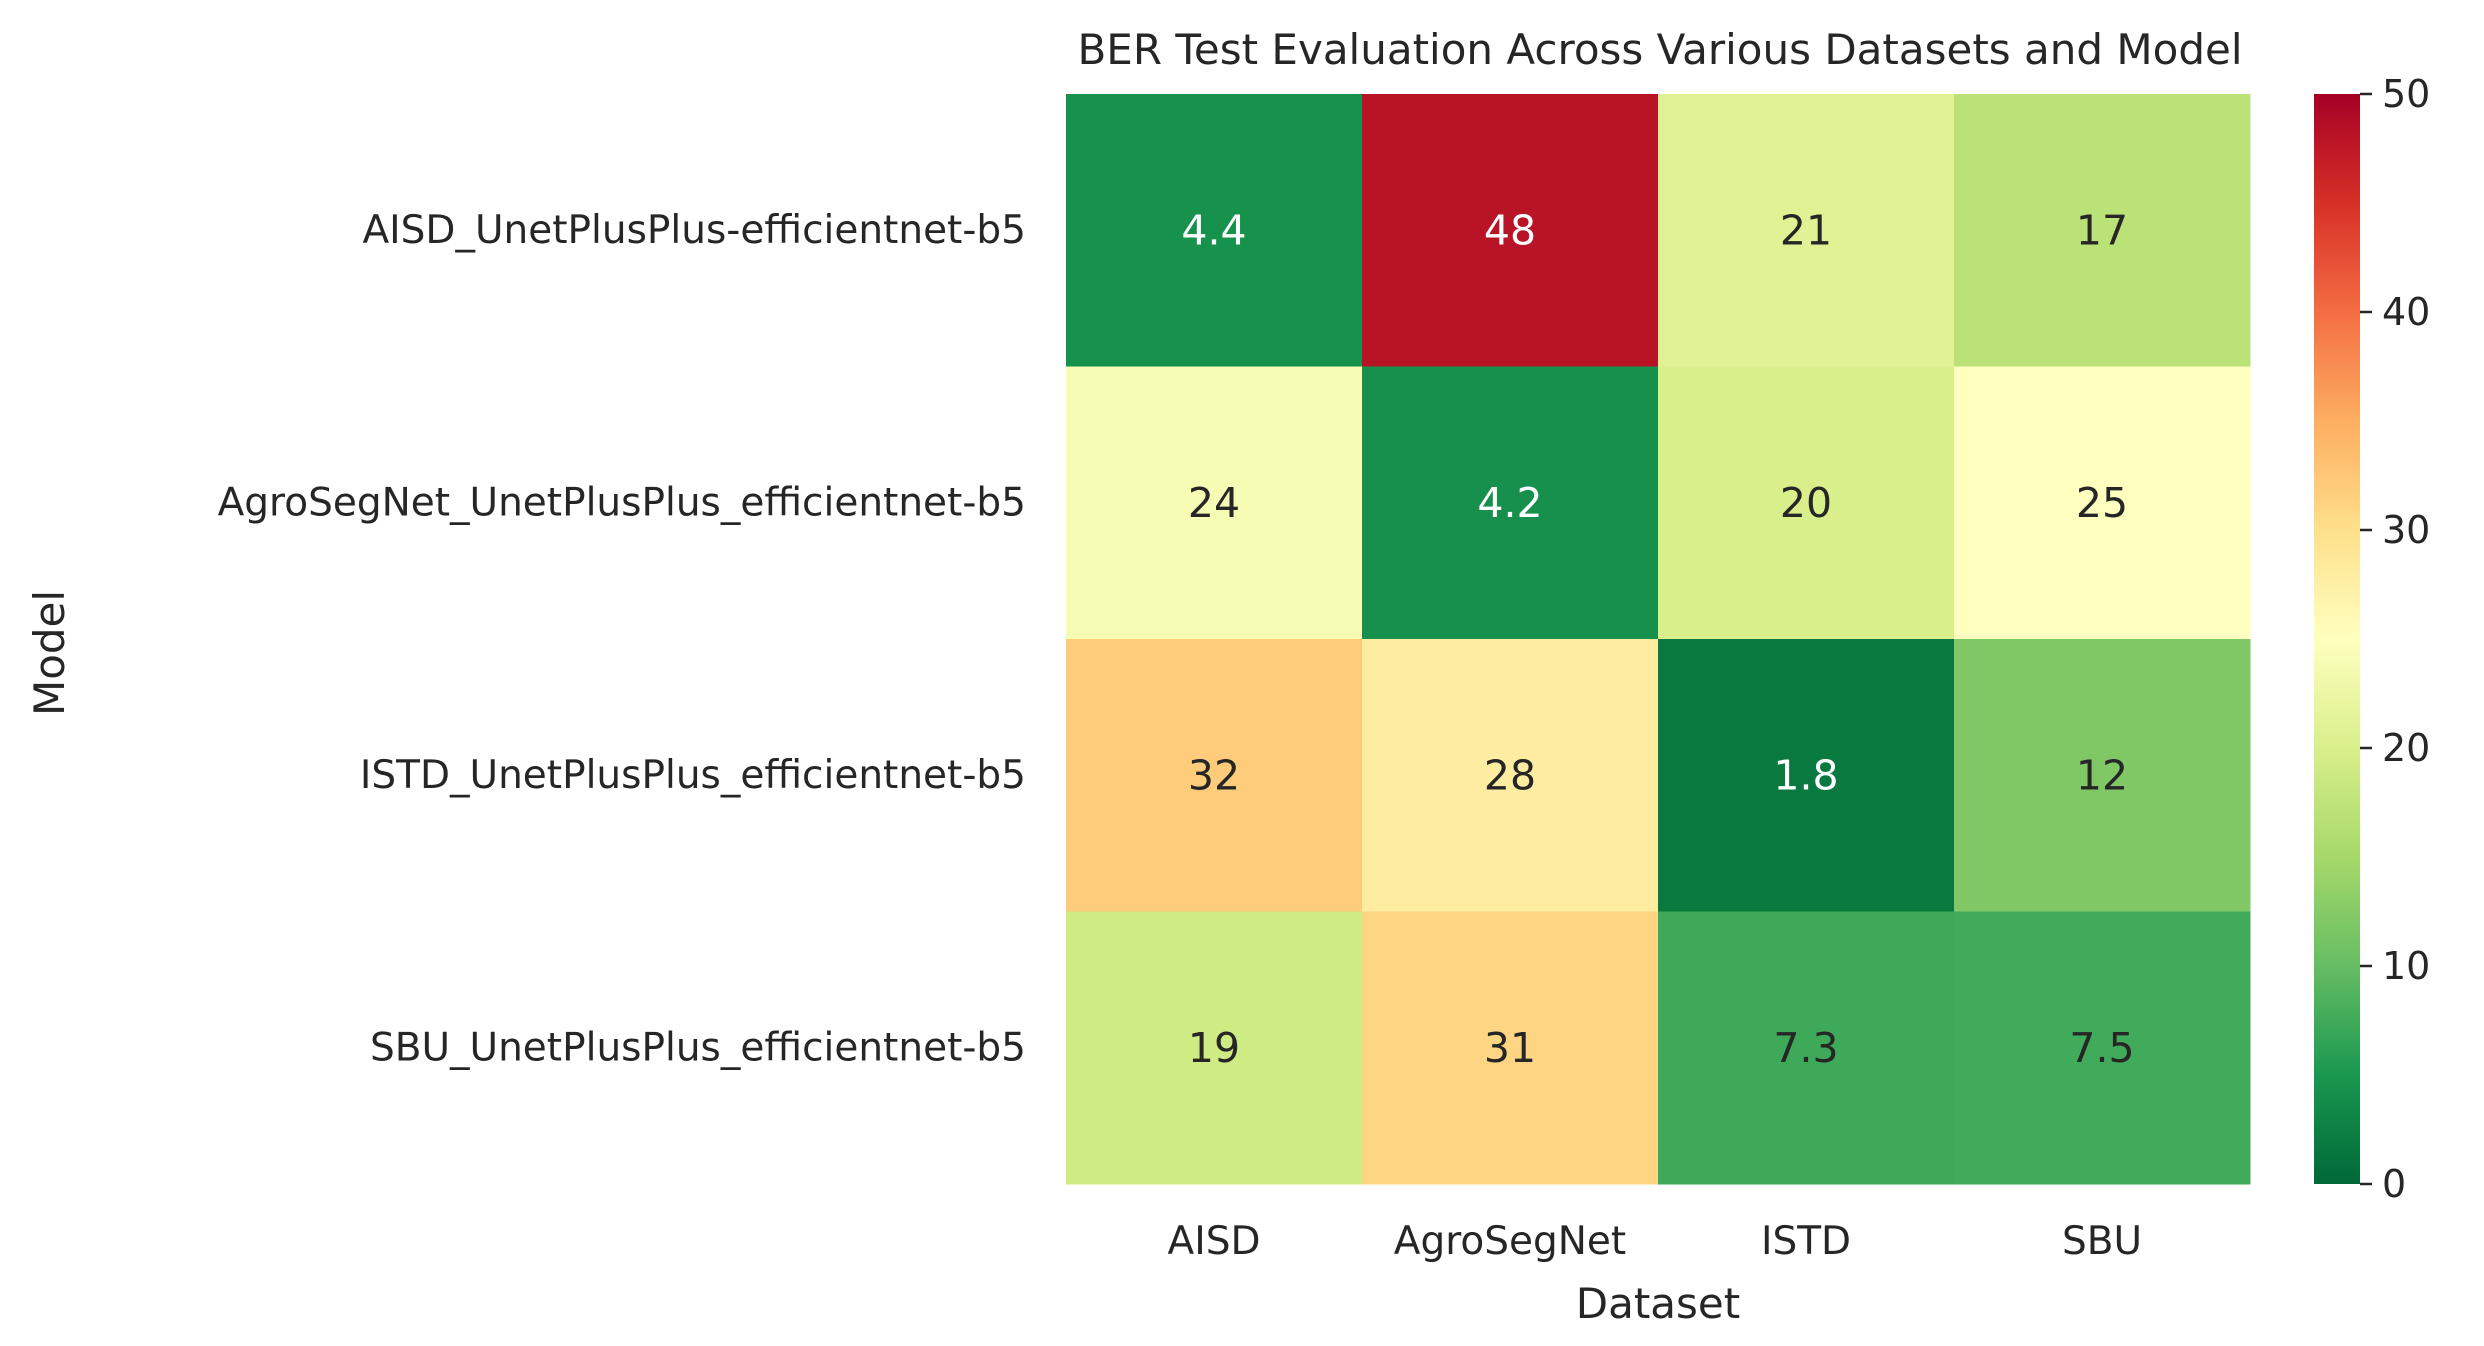 The image size is (2484, 1346). I want to click on cell-label-r1-c0: 24, so click(1214, 503).